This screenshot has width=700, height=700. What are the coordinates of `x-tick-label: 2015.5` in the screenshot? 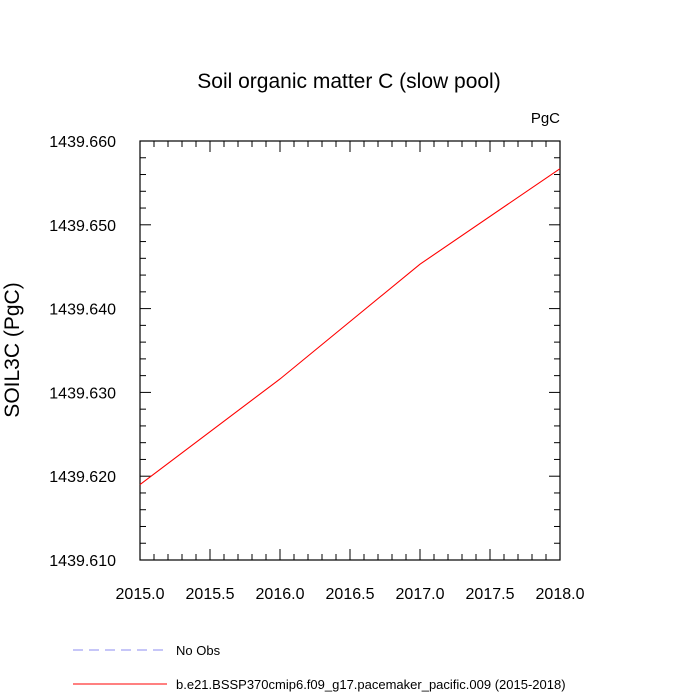 It's located at (210, 594).